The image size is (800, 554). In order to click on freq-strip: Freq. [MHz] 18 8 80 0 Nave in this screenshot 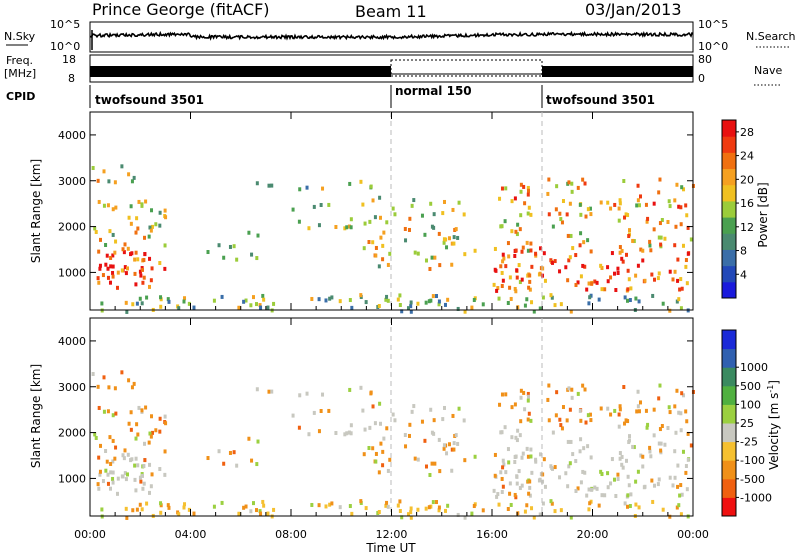, I will do `click(393, 69)`.